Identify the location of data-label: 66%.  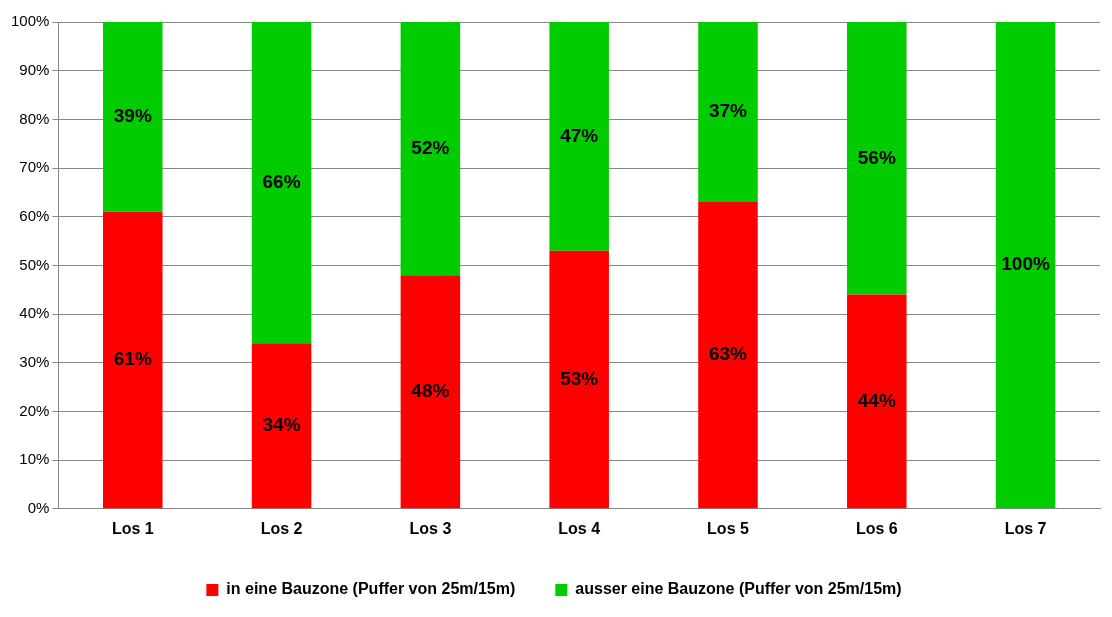
(281, 181).